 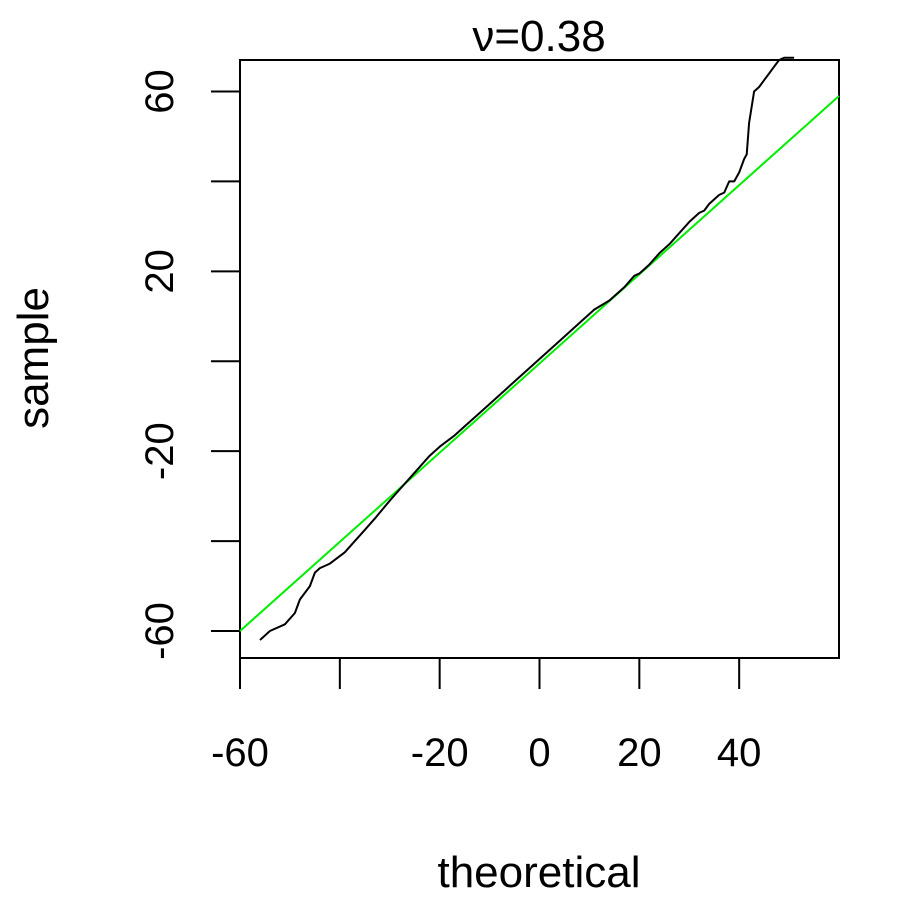 What do you see at coordinates (160, 631) in the screenshot?
I see `y-tick-label: -60` at bounding box center [160, 631].